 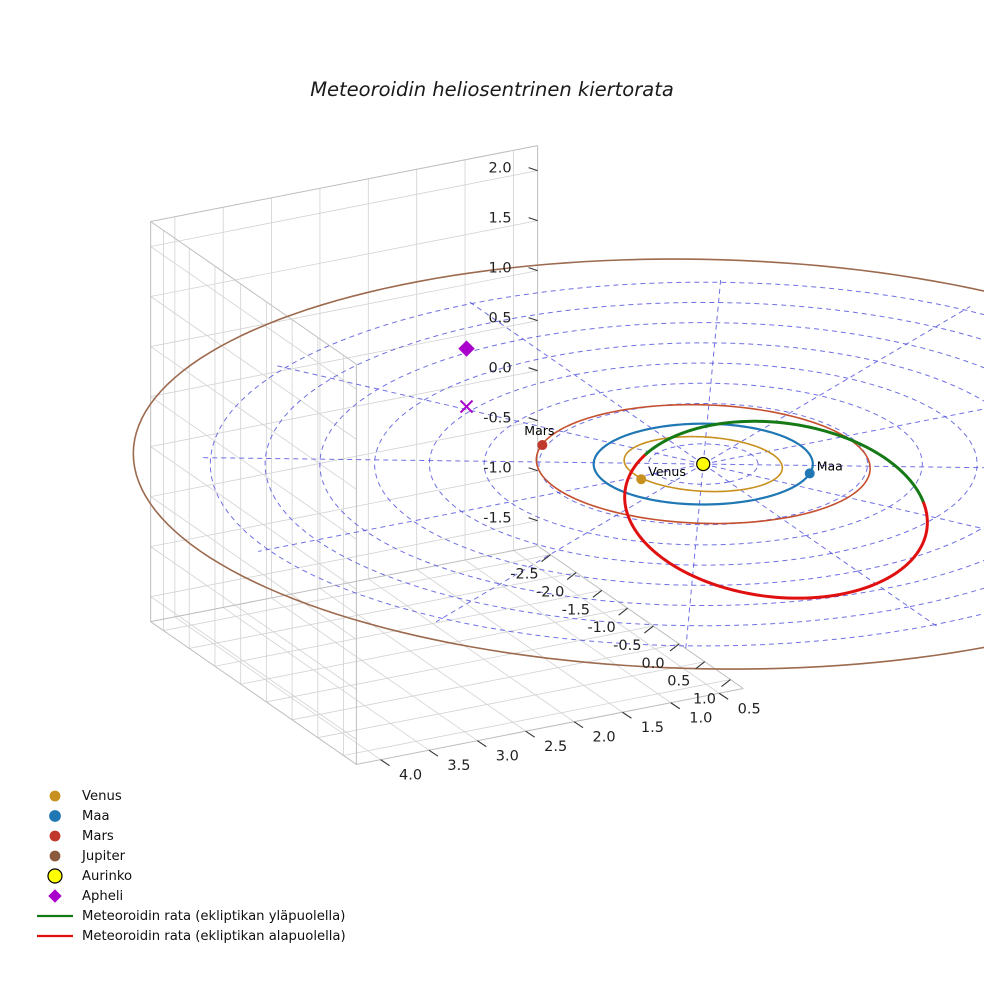 I want to click on legend-item: Jupiter, so click(x=87, y=856).